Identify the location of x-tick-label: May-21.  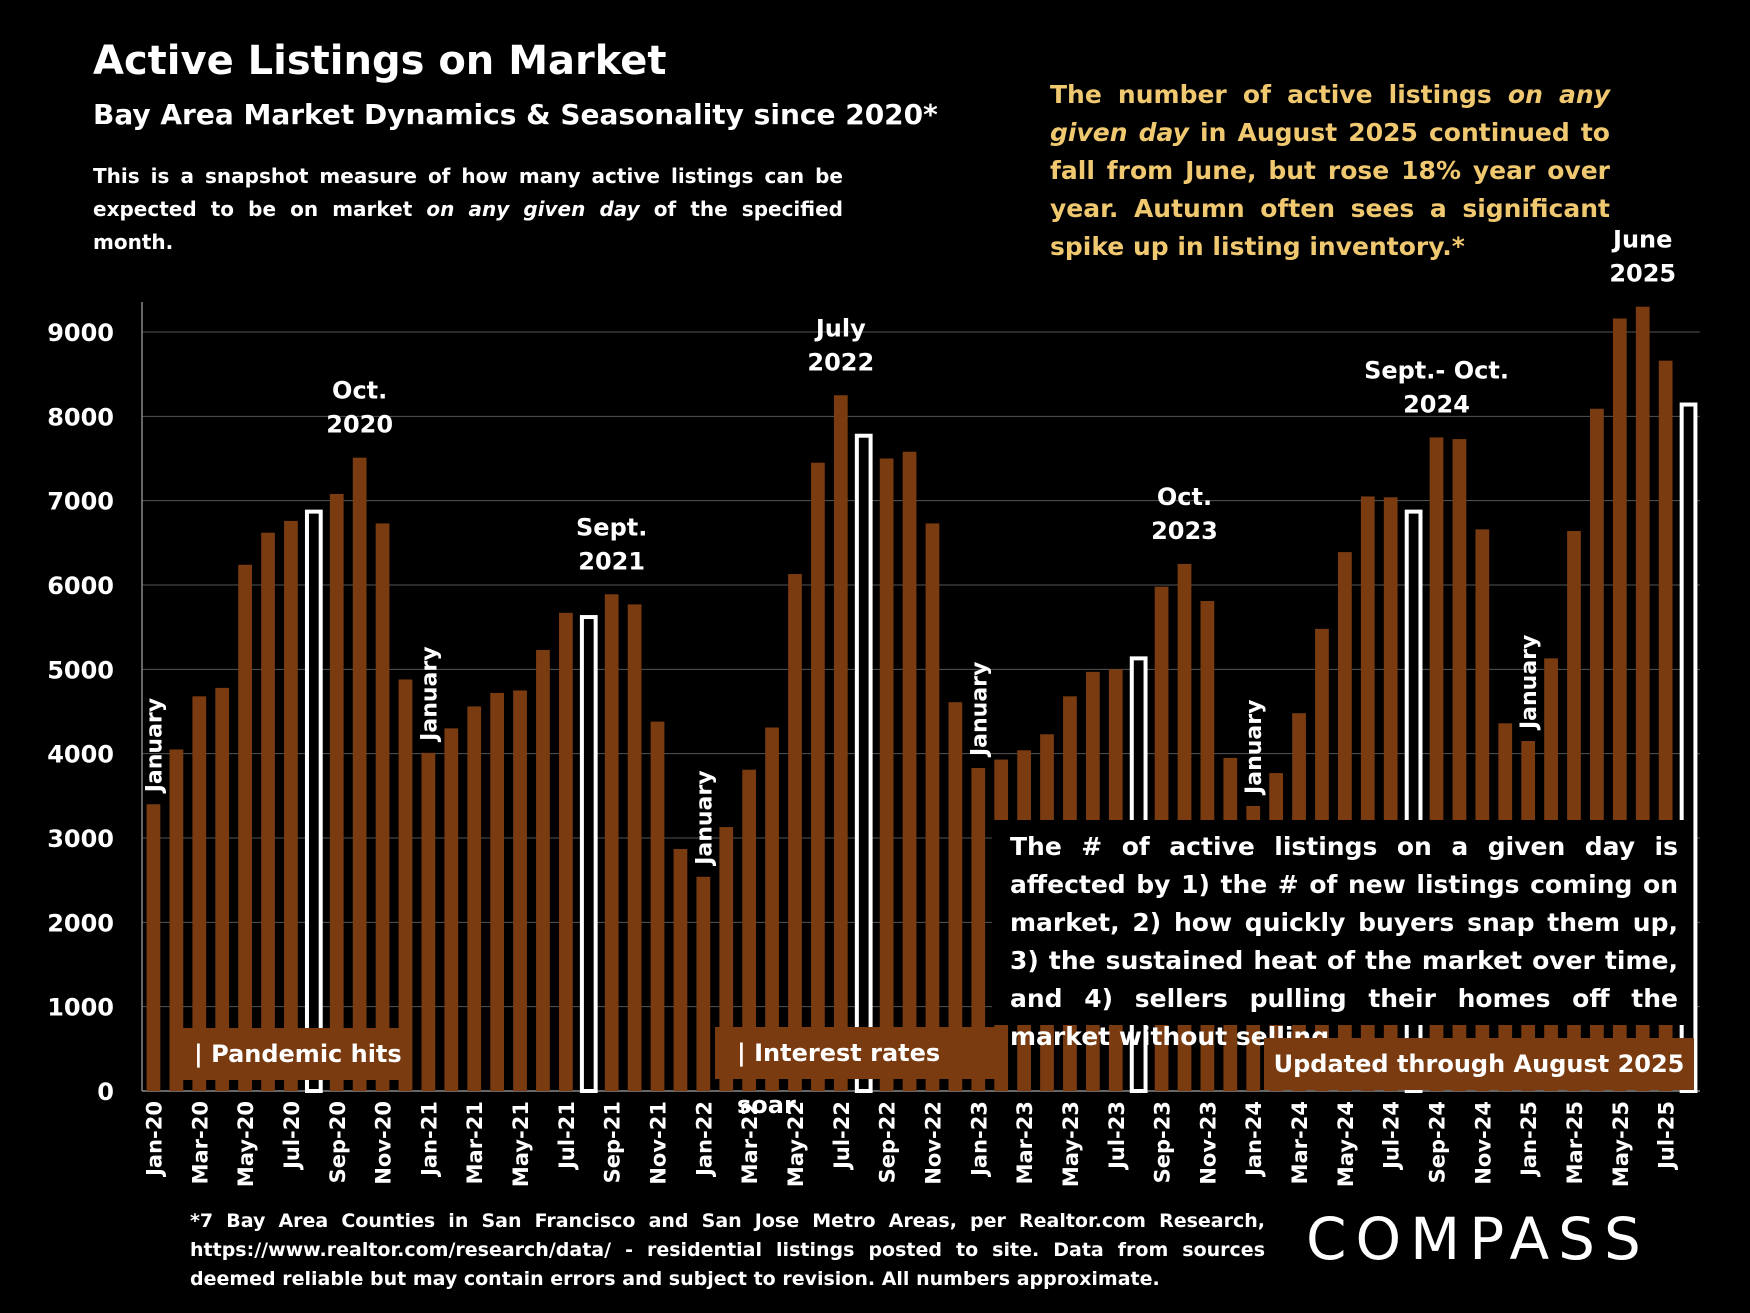
(521, 1144).